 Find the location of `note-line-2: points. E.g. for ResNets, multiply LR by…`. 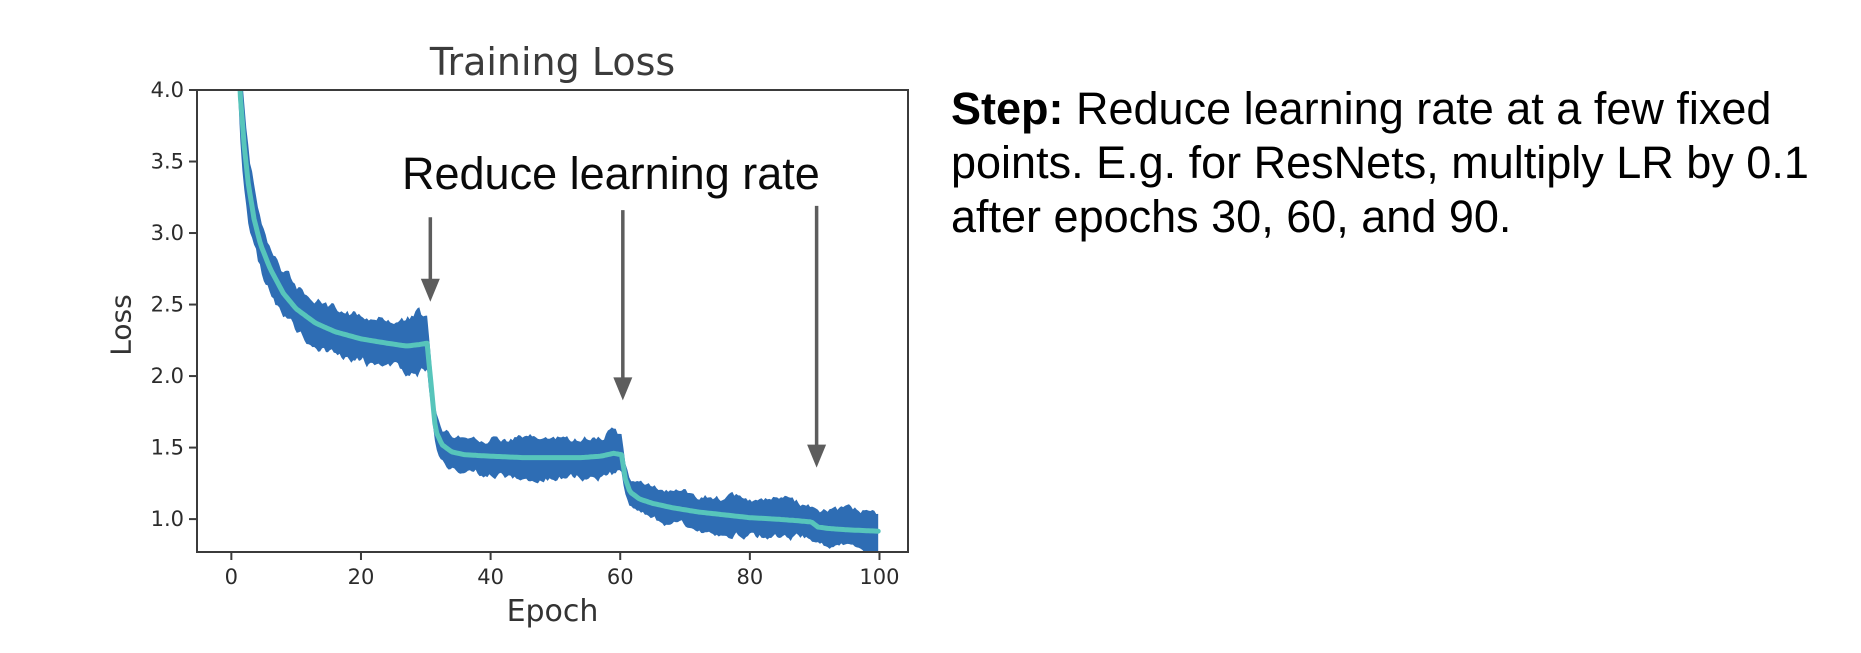

note-line-2: points. E.g. for ResNets, multiply LR by… is located at coordinates (1380, 162).